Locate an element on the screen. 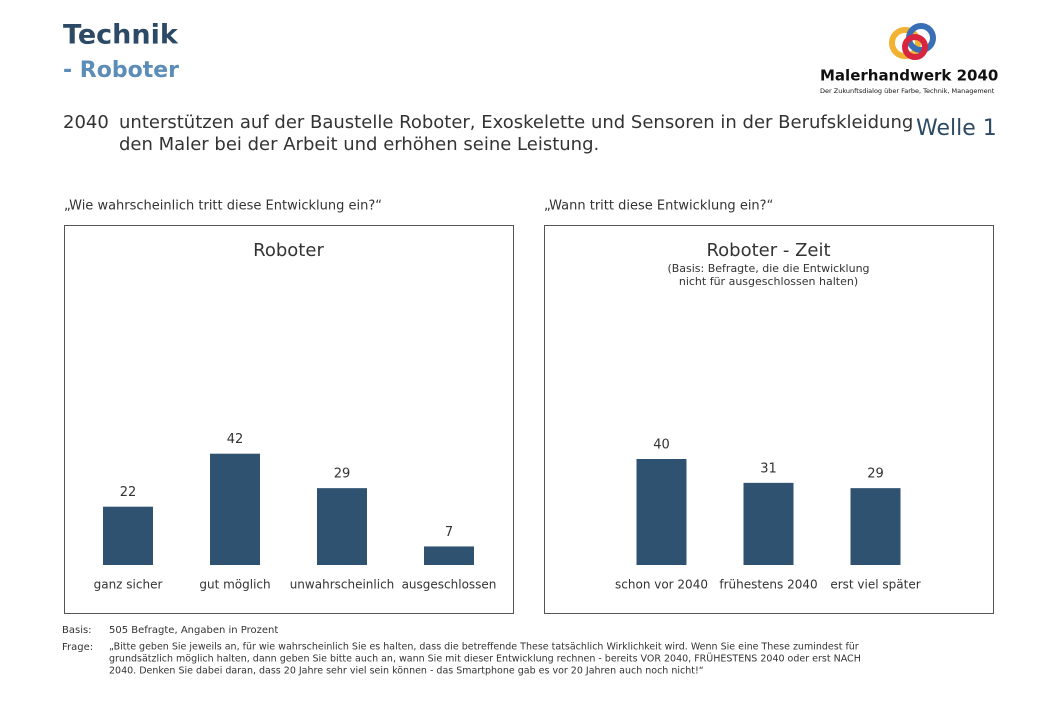  chart-subtitle: nicht für ausgeschlossen halten) is located at coordinates (768, 281).